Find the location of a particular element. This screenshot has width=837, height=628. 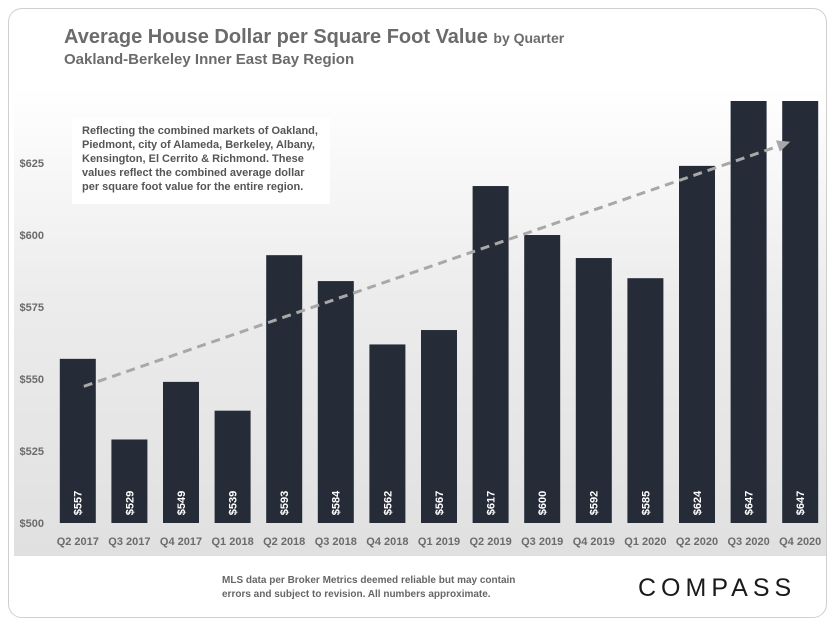

x-tick-label: Q3 2019 is located at coordinates (542, 542).